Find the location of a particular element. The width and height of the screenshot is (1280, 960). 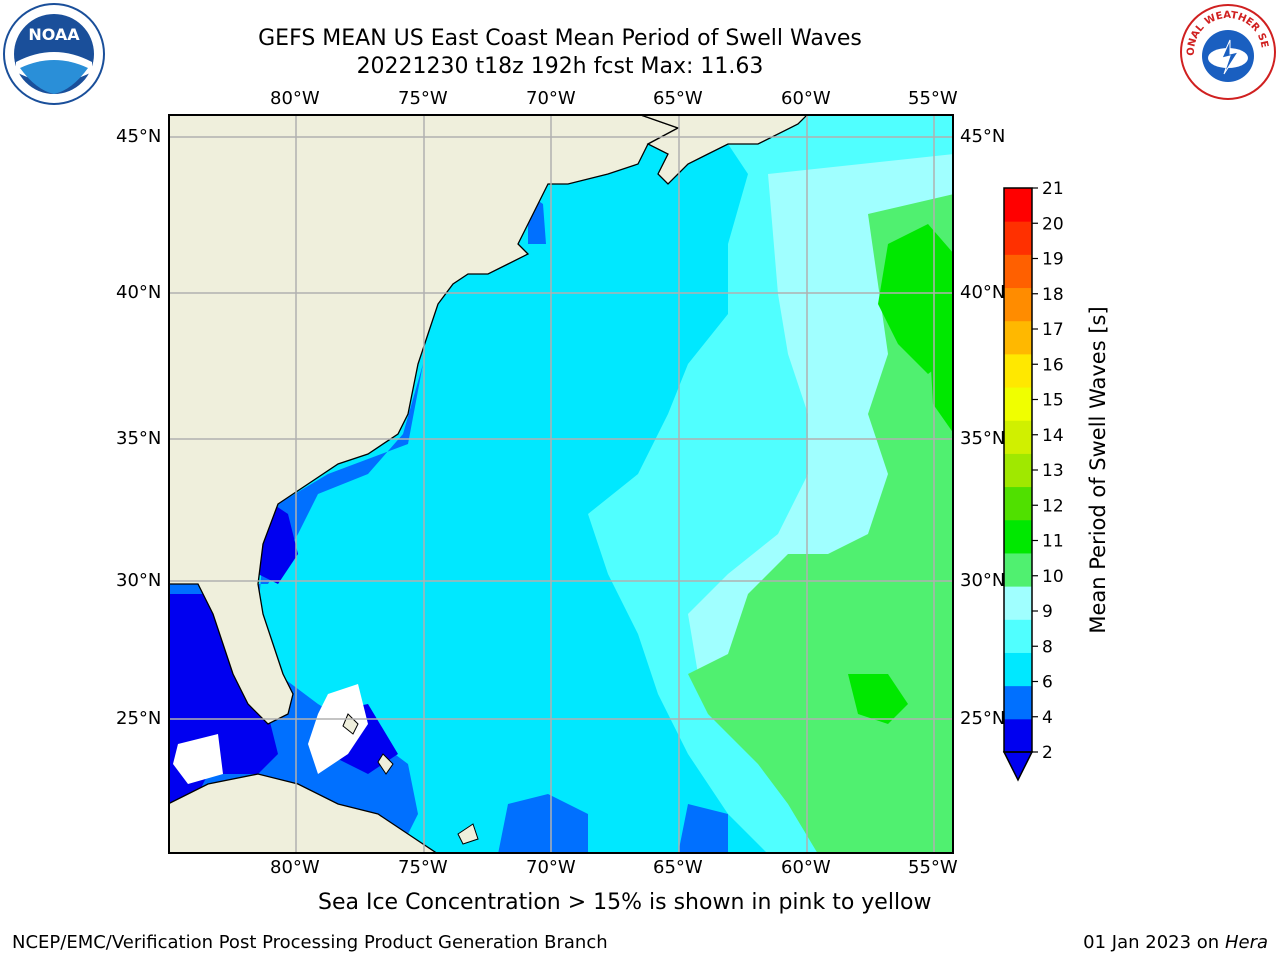

colorbar: 21 20 19 18 17 16 15 14 13 12 11 10 9 8 6 4 2 is located at coordinates (1033, 481).